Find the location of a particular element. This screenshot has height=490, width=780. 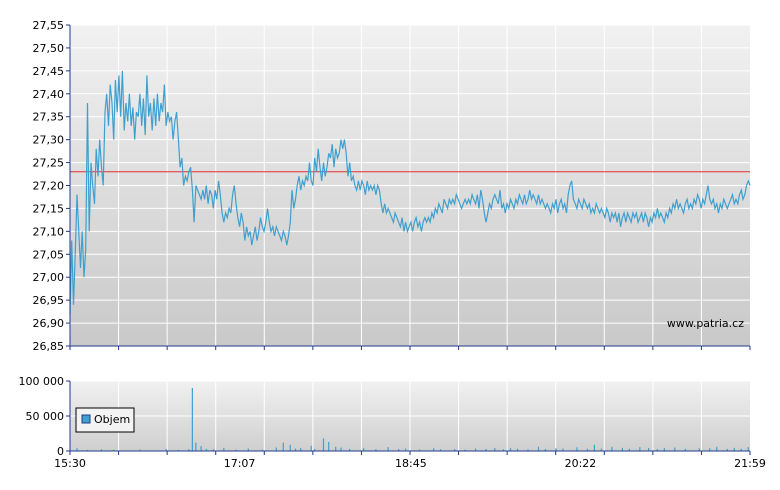

legend: Objem is located at coordinates (105, 420).